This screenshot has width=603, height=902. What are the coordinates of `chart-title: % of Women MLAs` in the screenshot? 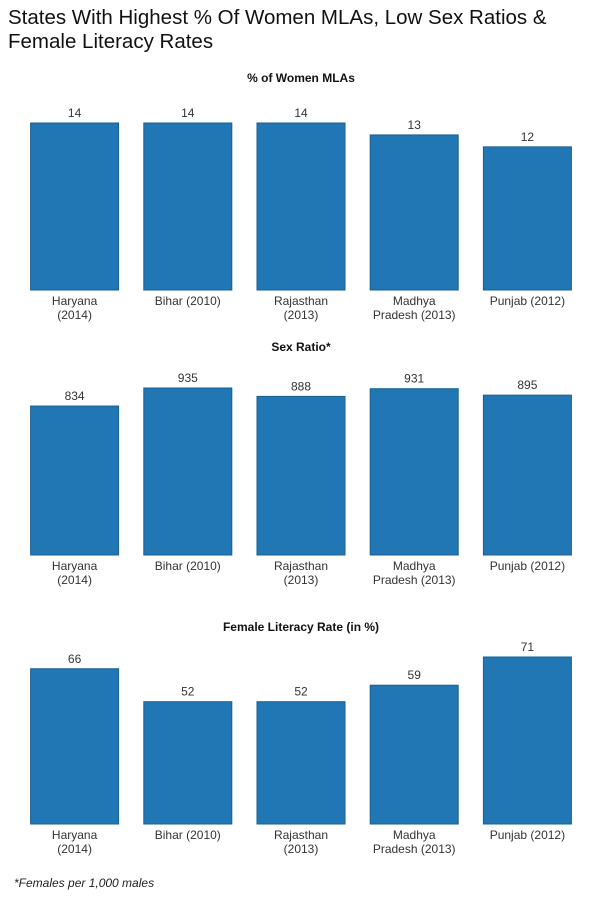 It's located at (301, 78).